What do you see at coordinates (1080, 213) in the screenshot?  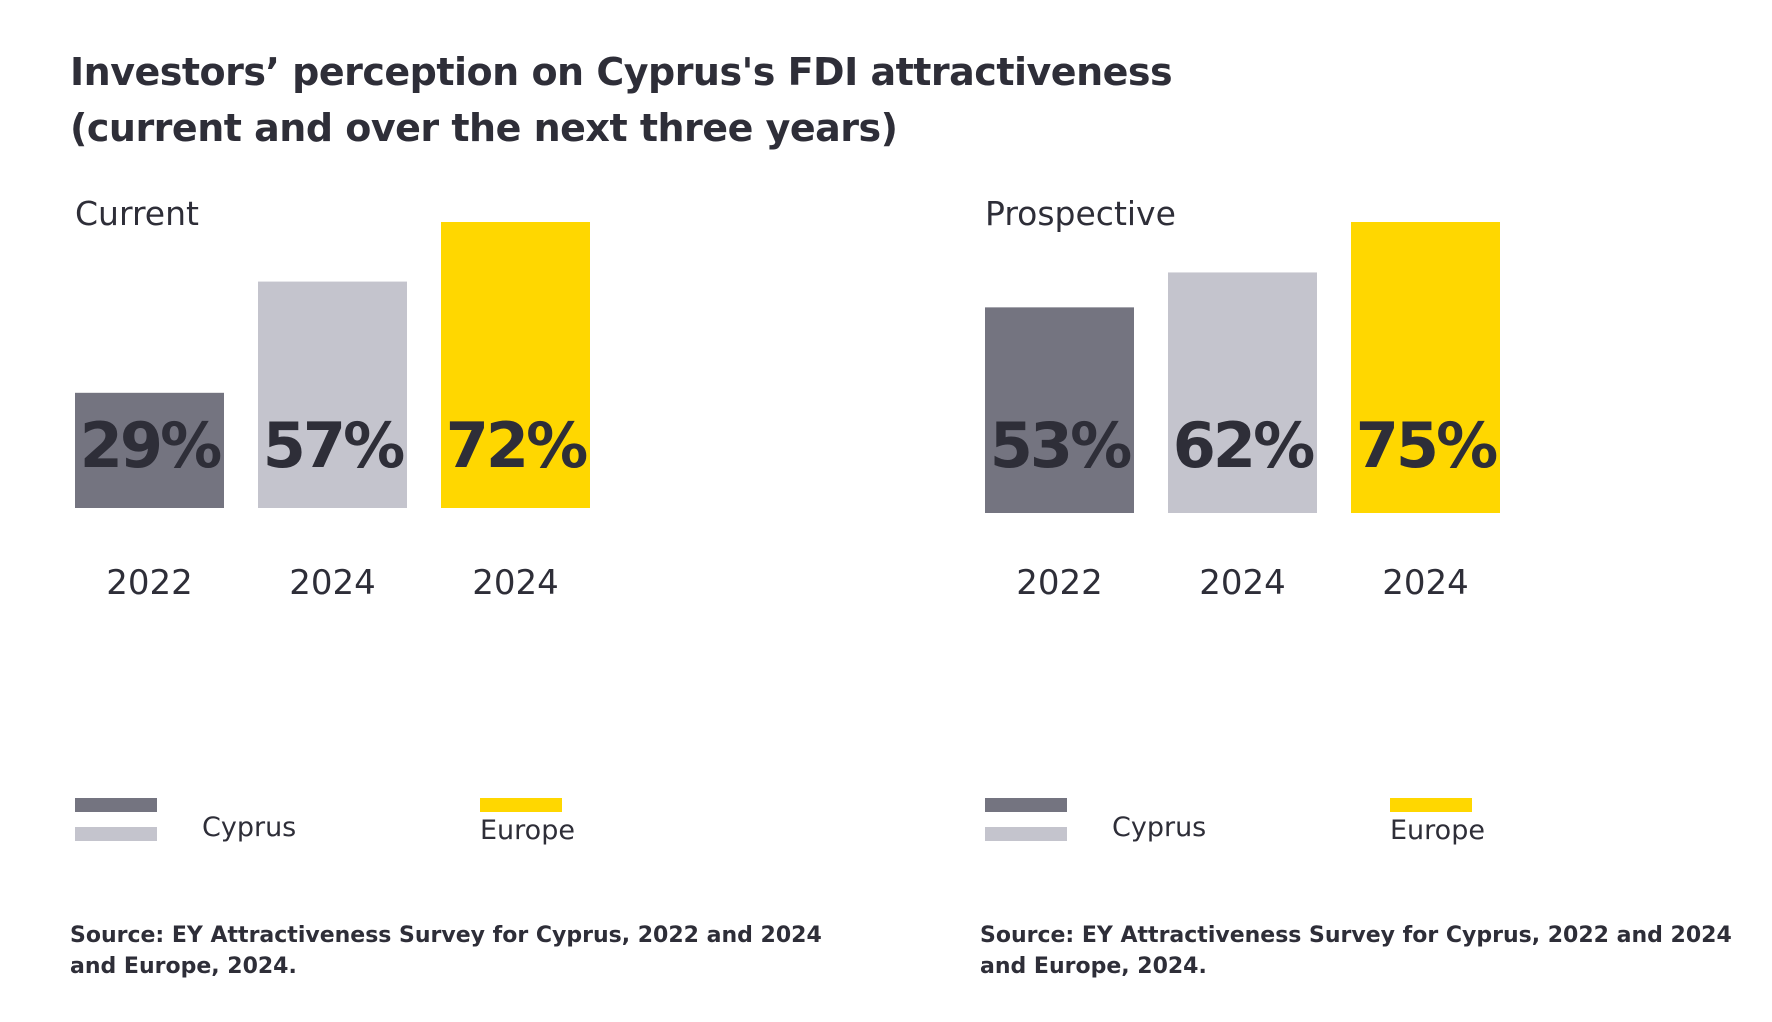 I see `panel-title-prospective: Prospective` at bounding box center [1080, 213].